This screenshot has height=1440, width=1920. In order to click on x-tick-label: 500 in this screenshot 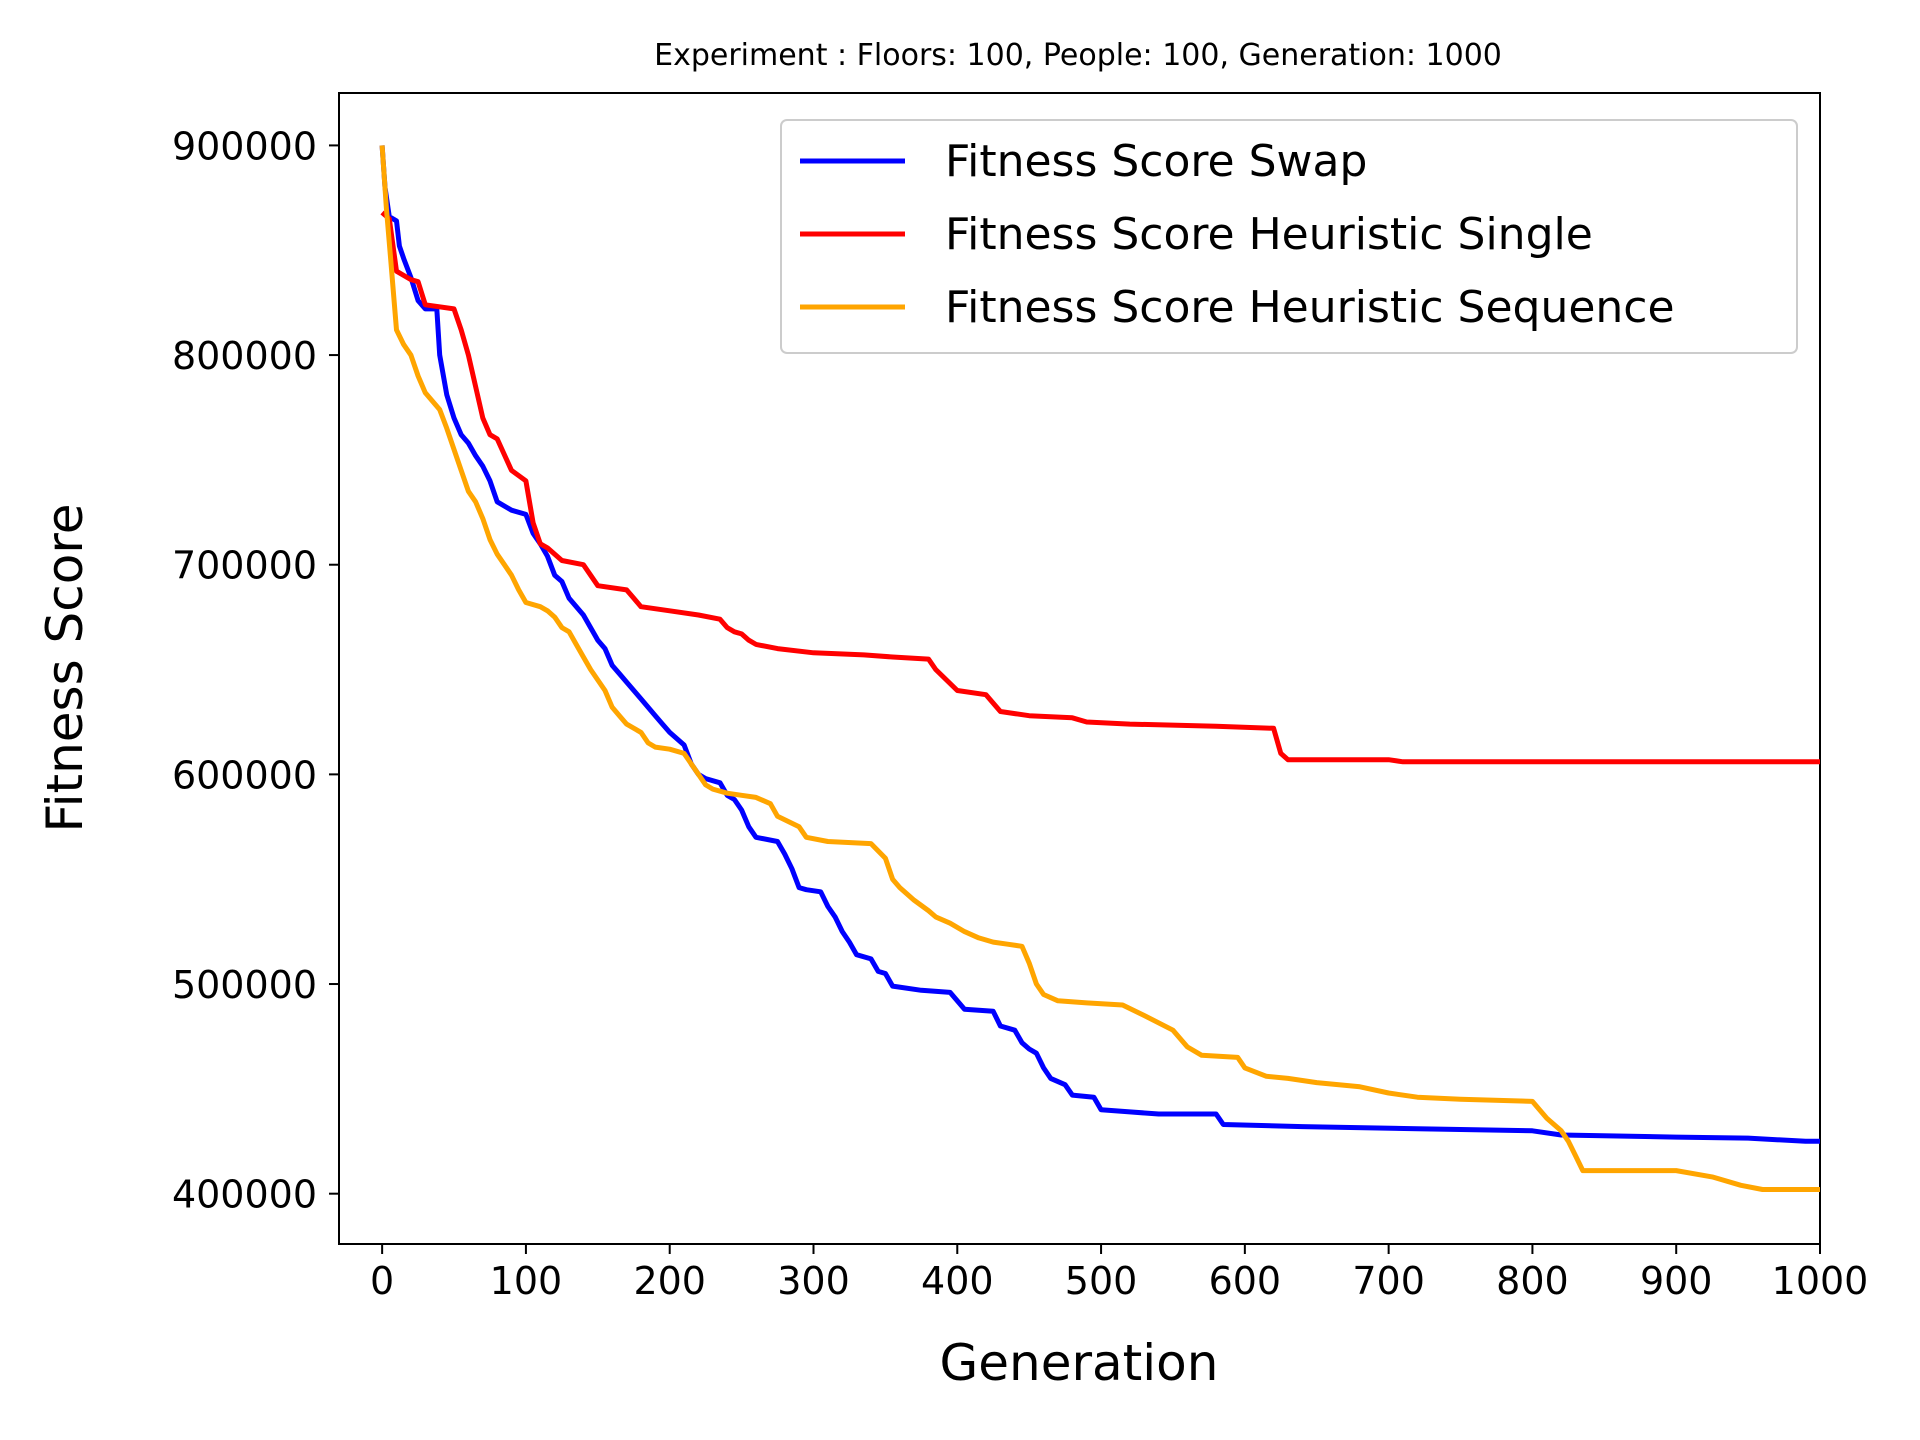, I will do `click(1101, 1281)`.